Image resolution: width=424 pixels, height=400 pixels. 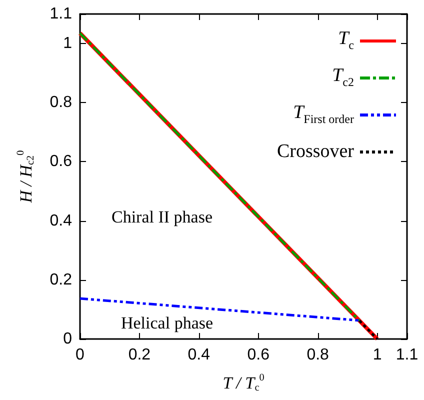 I want to click on x-tick-label: 0.6, so click(x=258, y=355).